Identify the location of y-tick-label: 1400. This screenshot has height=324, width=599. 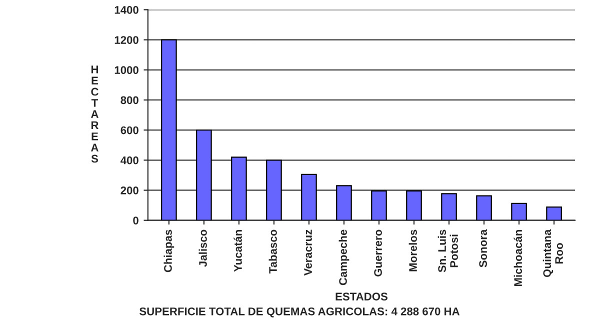
(126, 10).